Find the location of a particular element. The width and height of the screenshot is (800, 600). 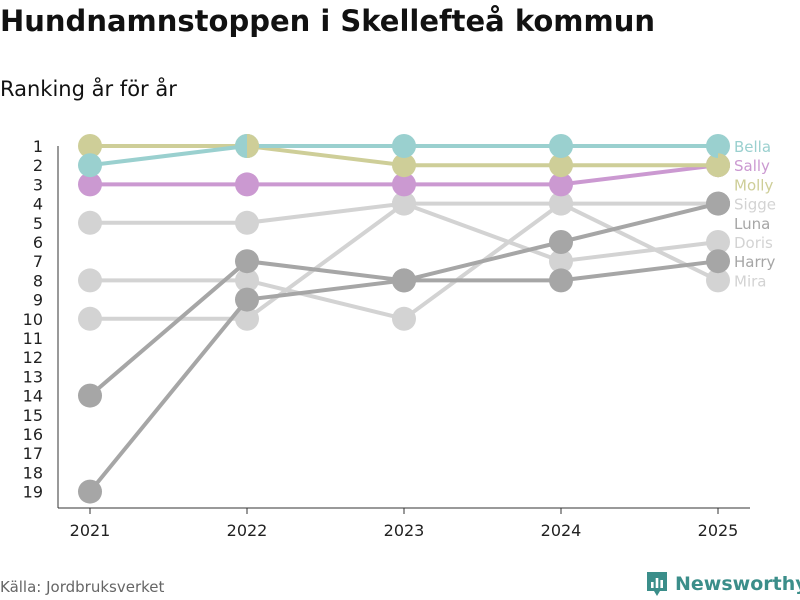

y-tick-label-18: 18 is located at coordinates (33, 472).